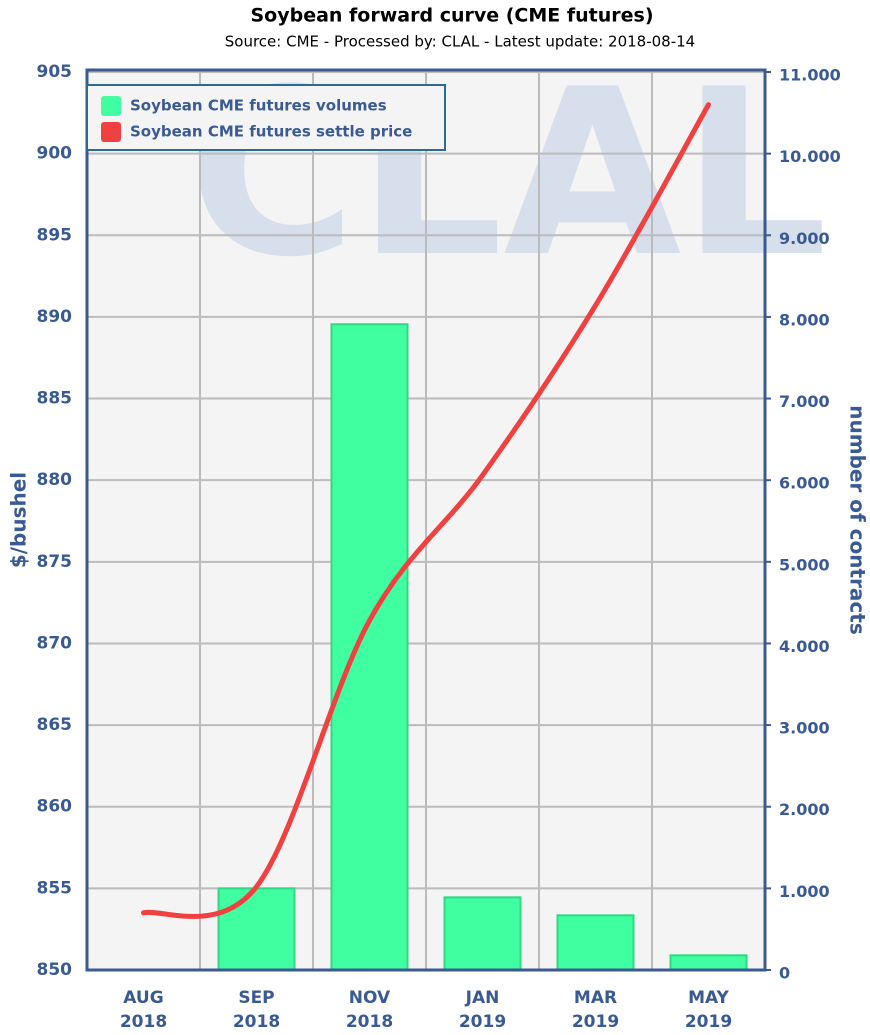 The image size is (870, 1035). What do you see at coordinates (804, 809) in the screenshot?
I see `y2-tick-label: 2.000` at bounding box center [804, 809].